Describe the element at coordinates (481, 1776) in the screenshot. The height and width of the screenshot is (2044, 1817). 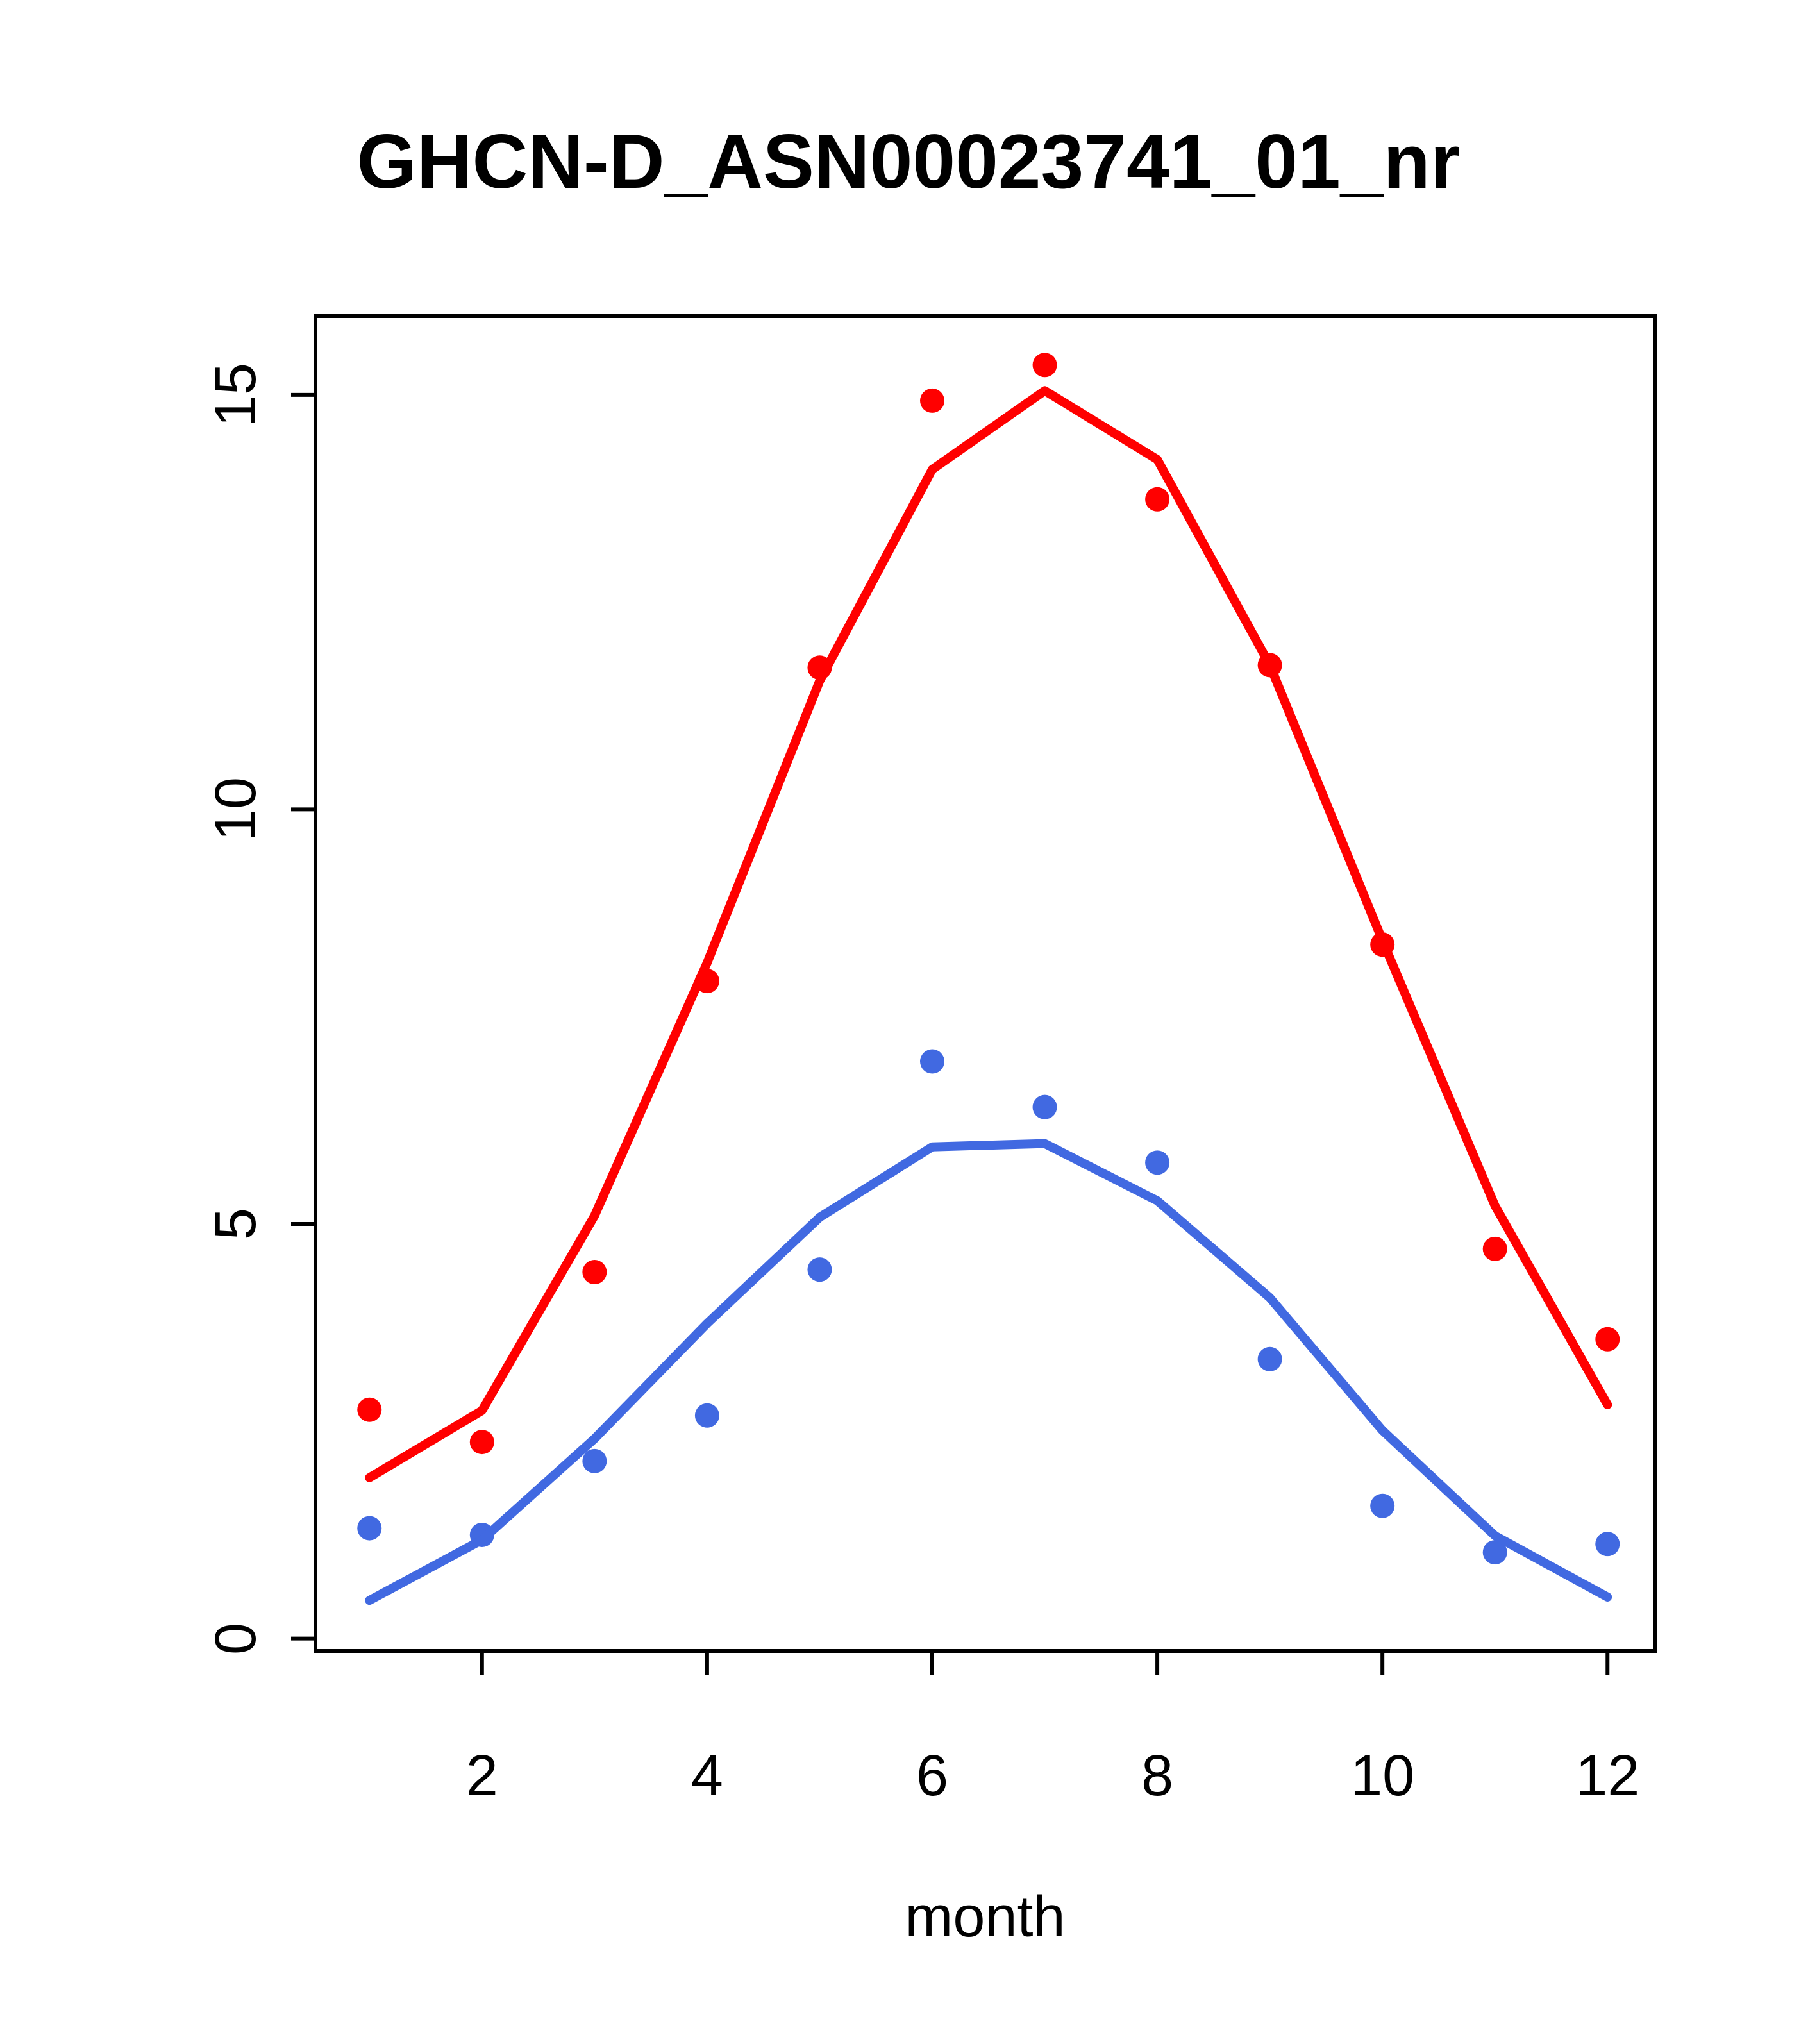
I see `x-tick-label: 2` at that location.